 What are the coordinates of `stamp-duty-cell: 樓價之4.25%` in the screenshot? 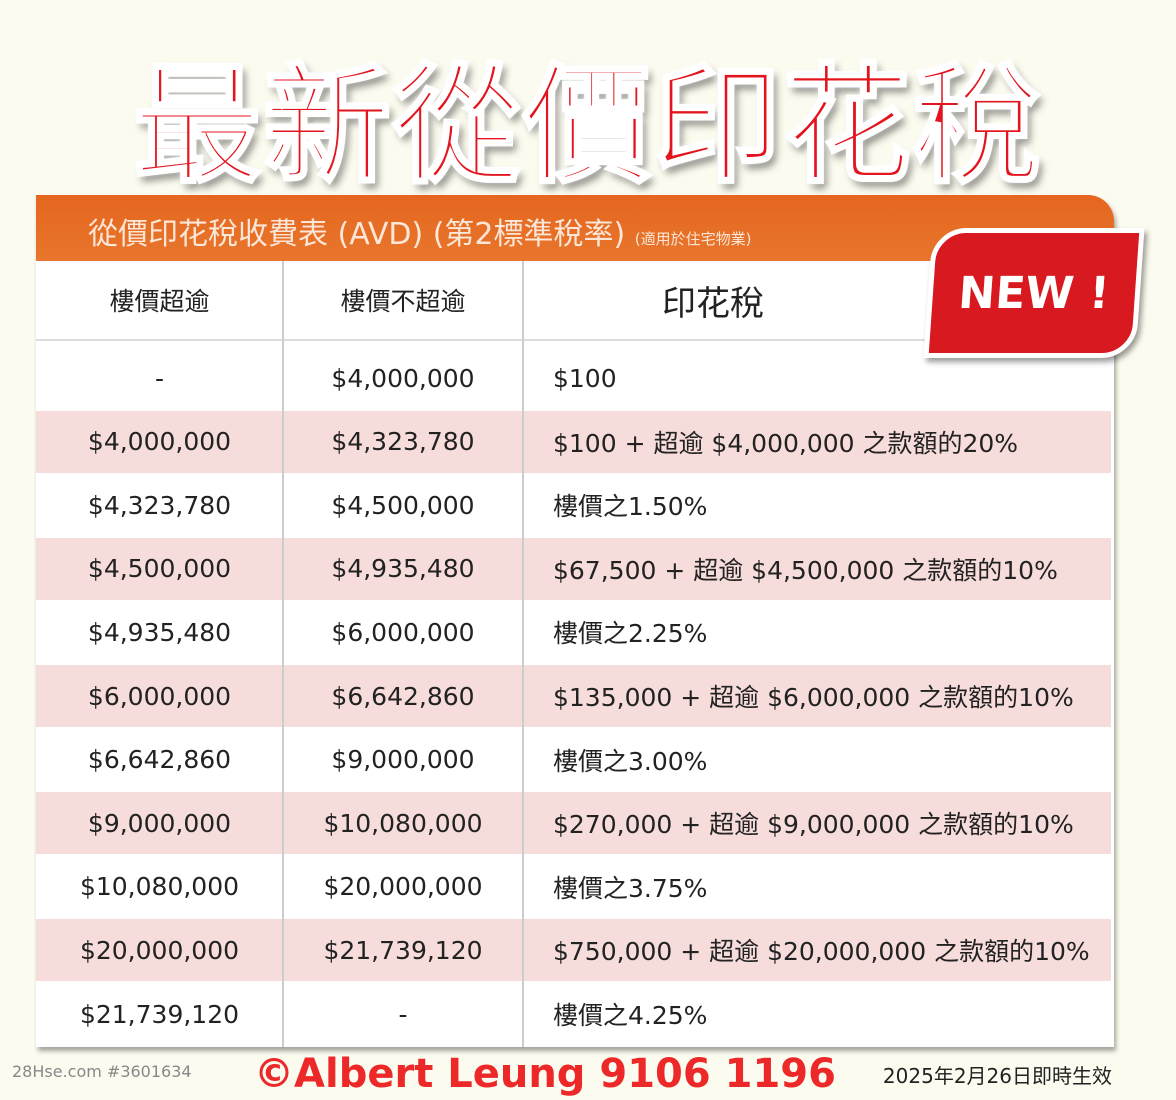 It's located at (630, 1015).